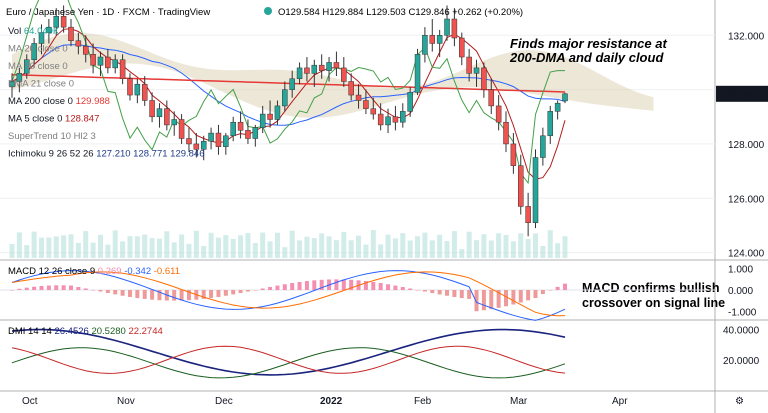 This screenshot has height=413, width=768. What do you see at coordinates (93, 101) in the screenshot?
I see `indicator-value: 129.988` at bounding box center [93, 101].